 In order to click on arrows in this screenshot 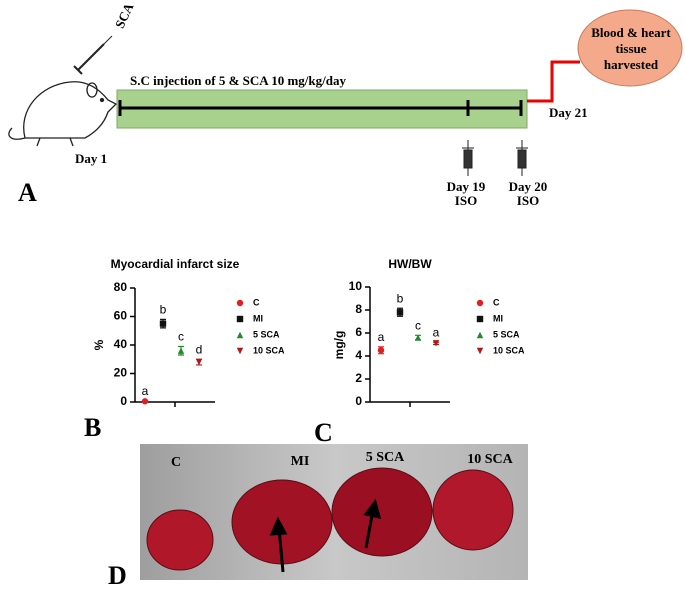, I will do `click(325, 535)`.